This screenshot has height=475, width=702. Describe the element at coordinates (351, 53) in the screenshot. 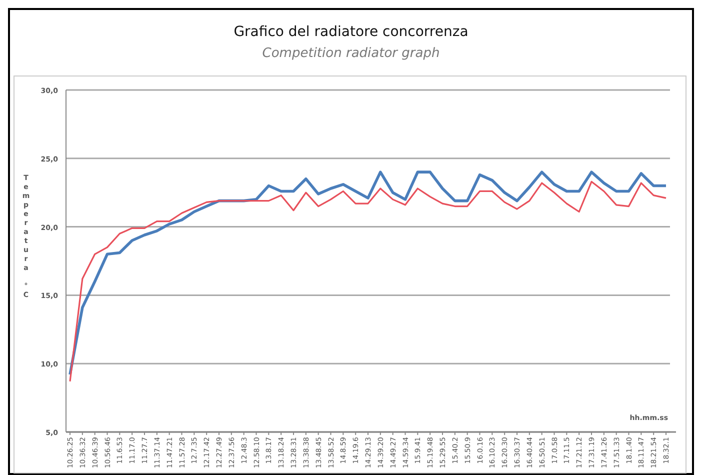

I see `chart-subtitle: Competition radiator graph` at that location.